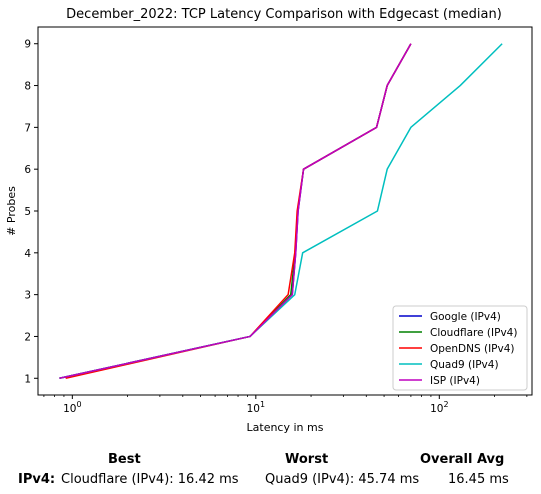 The height and width of the screenshot is (494, 541). I want to click on y-tick-label: 2, so click(27, 337).